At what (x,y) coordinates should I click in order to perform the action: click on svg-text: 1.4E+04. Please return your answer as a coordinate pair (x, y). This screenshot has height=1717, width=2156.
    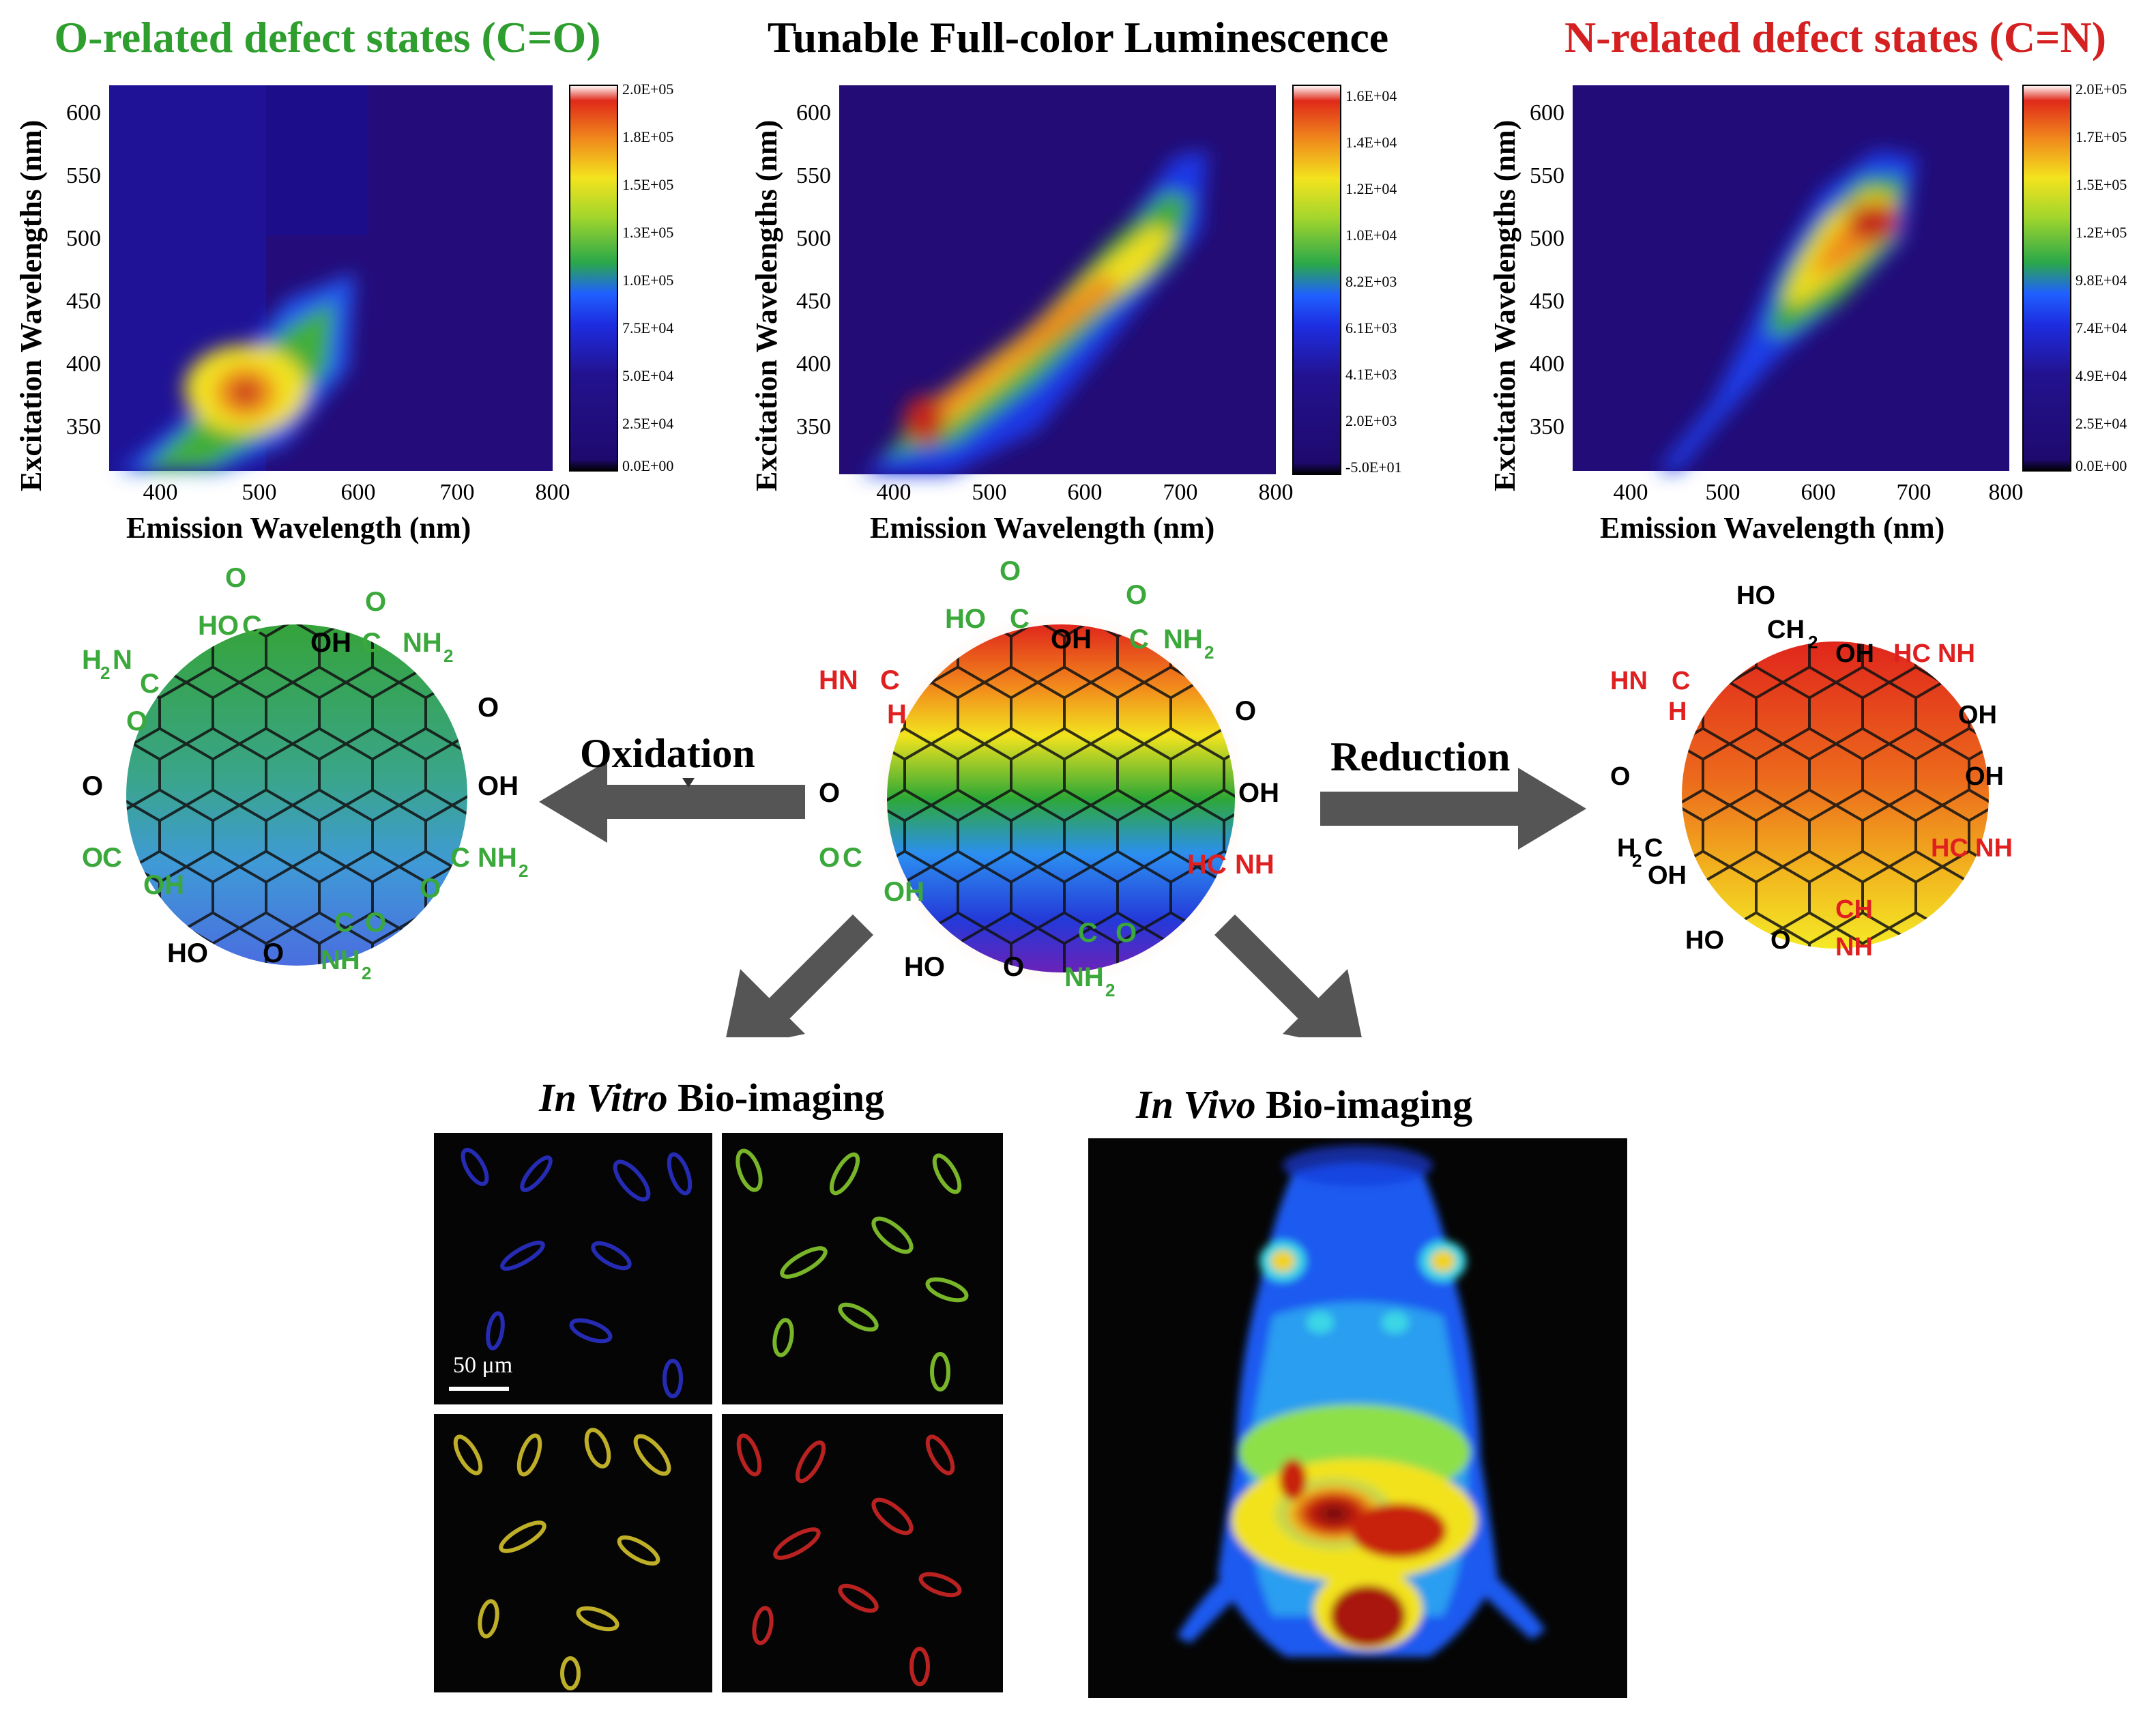
    Looking at the image, I should click on (1371, 142).